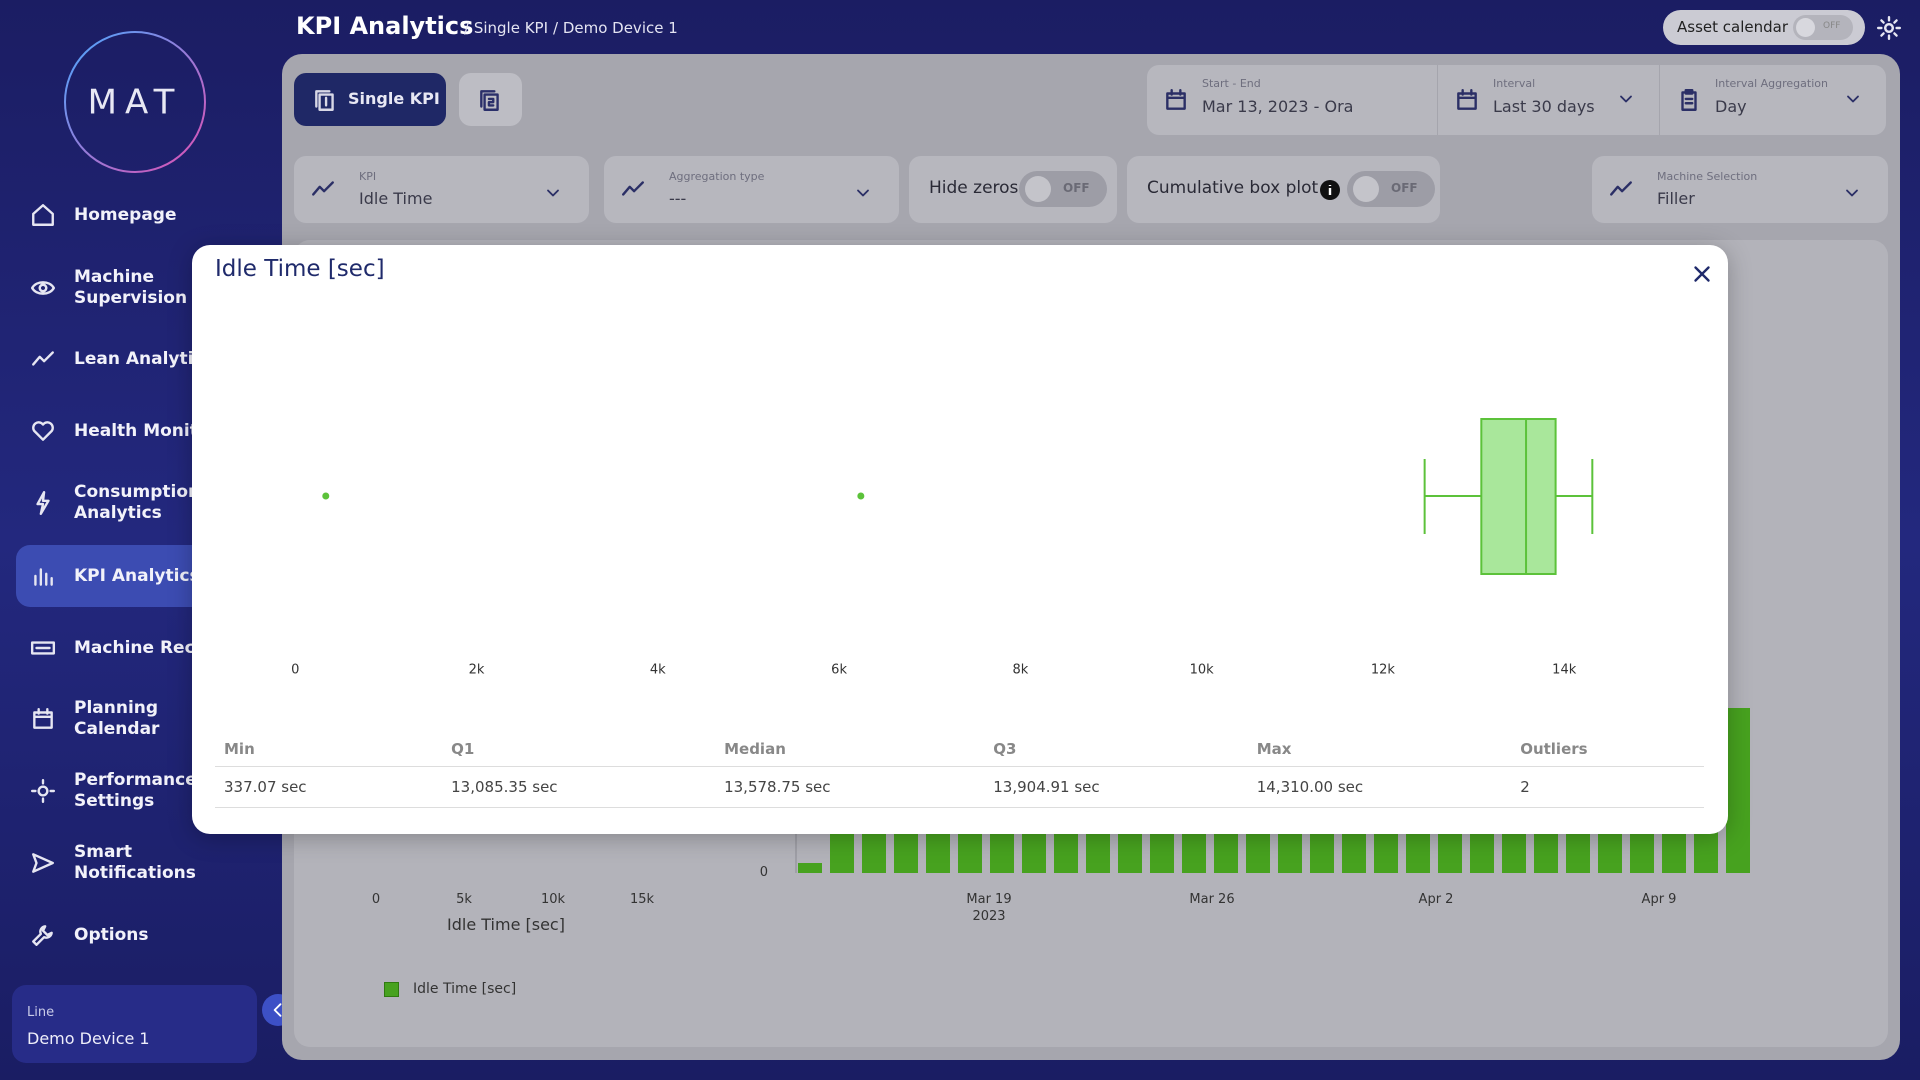  Describe the element at coordinates (1518, 496) in the screenshot. I see `box` at that location.